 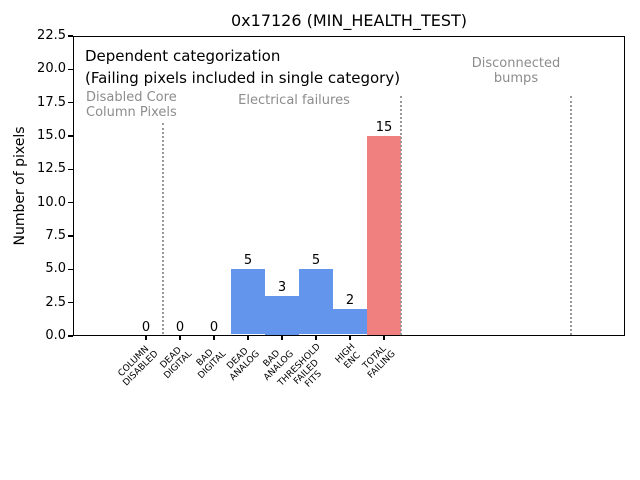 What do you see at coordinates (55, 302) in the screenshot?
I see `y-tick-label: 2.5` at bounding box center [55, 302].